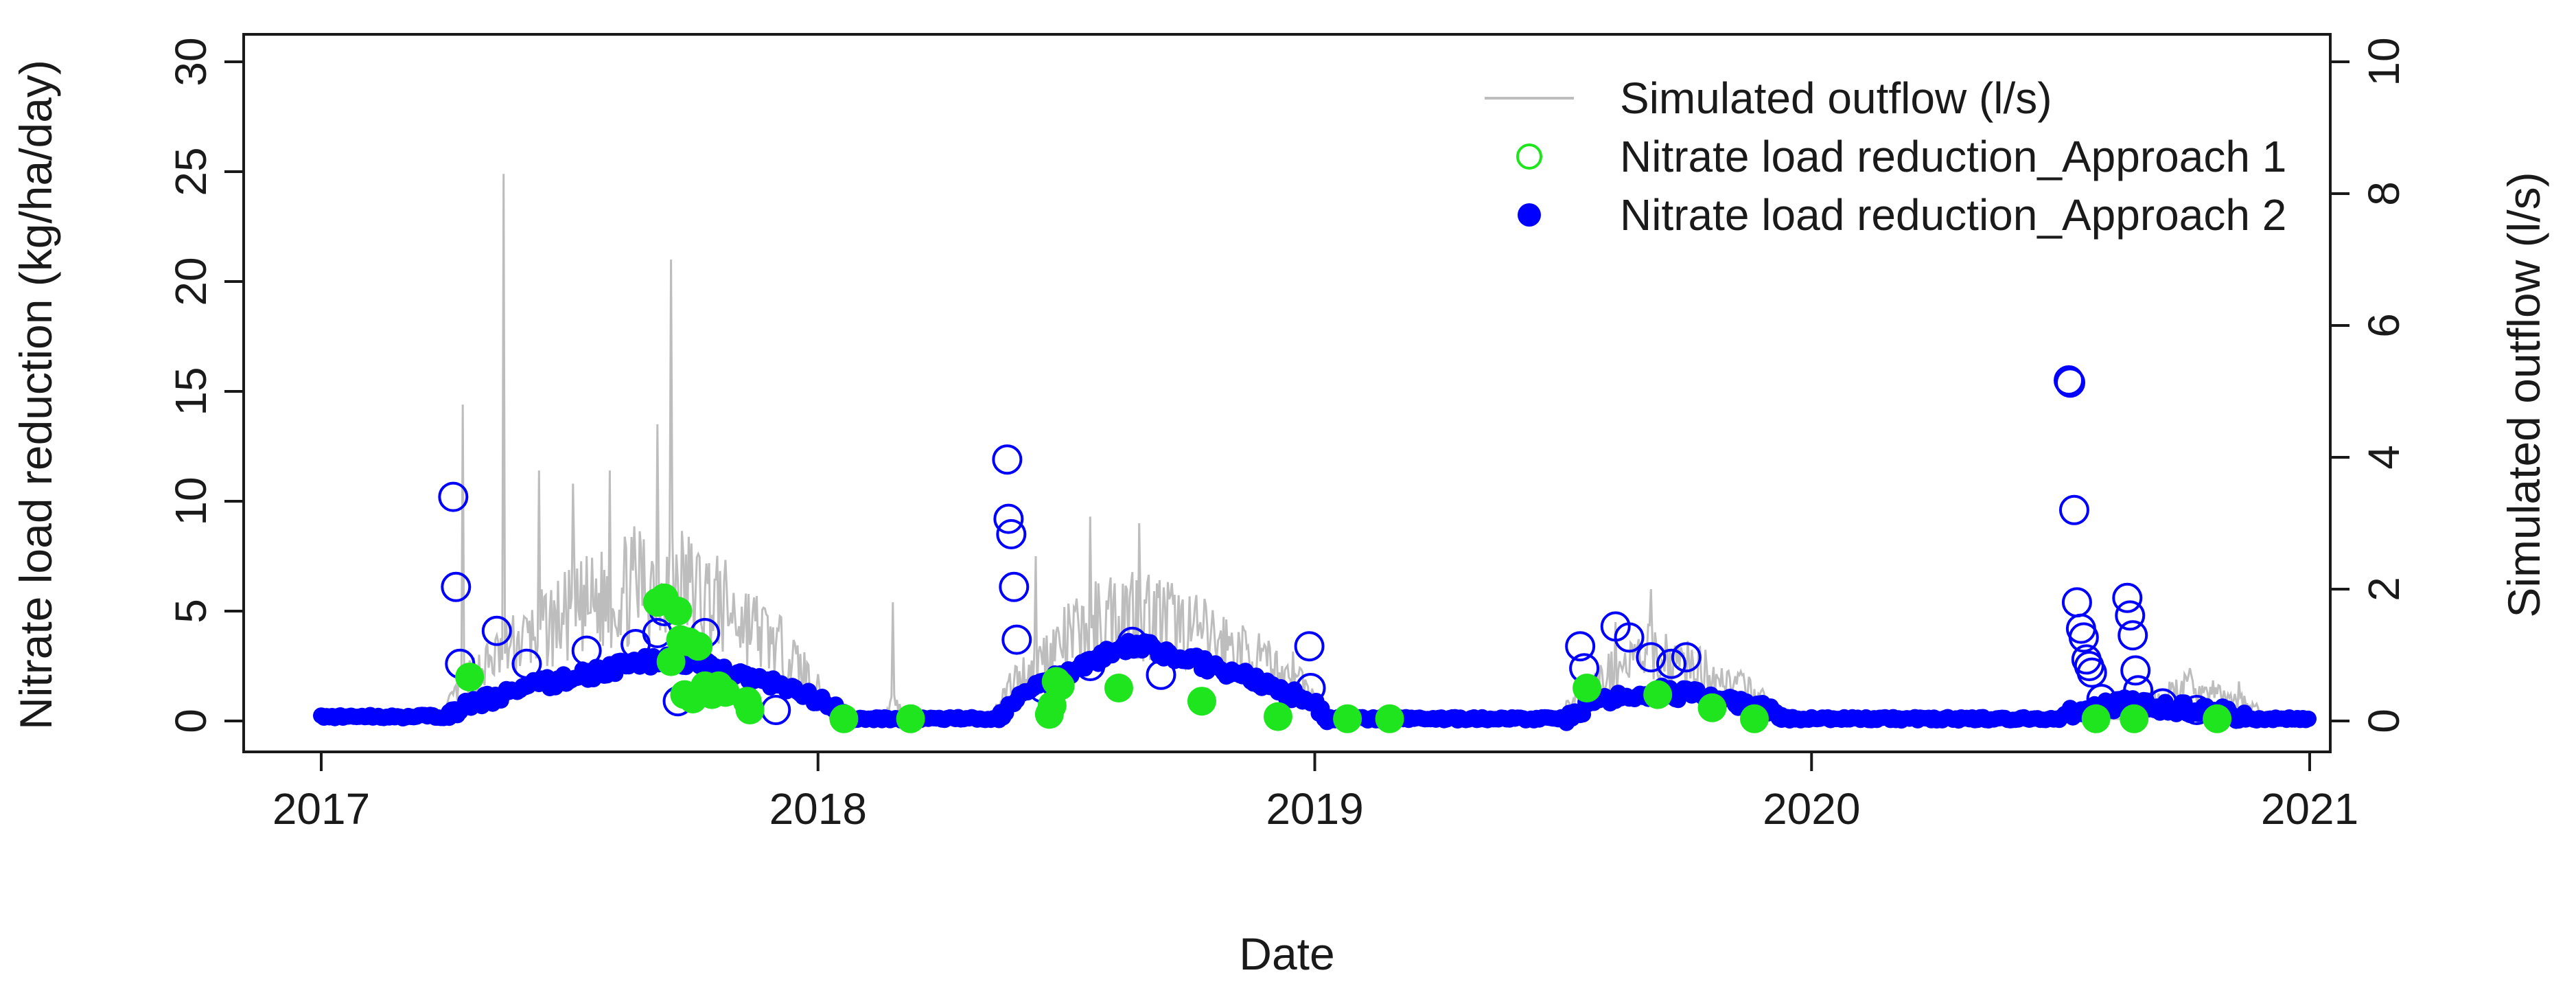  Describe the element at coordinates (1529, 157) in the screenshot. I see `legend-swatch-open-circle` at that location.